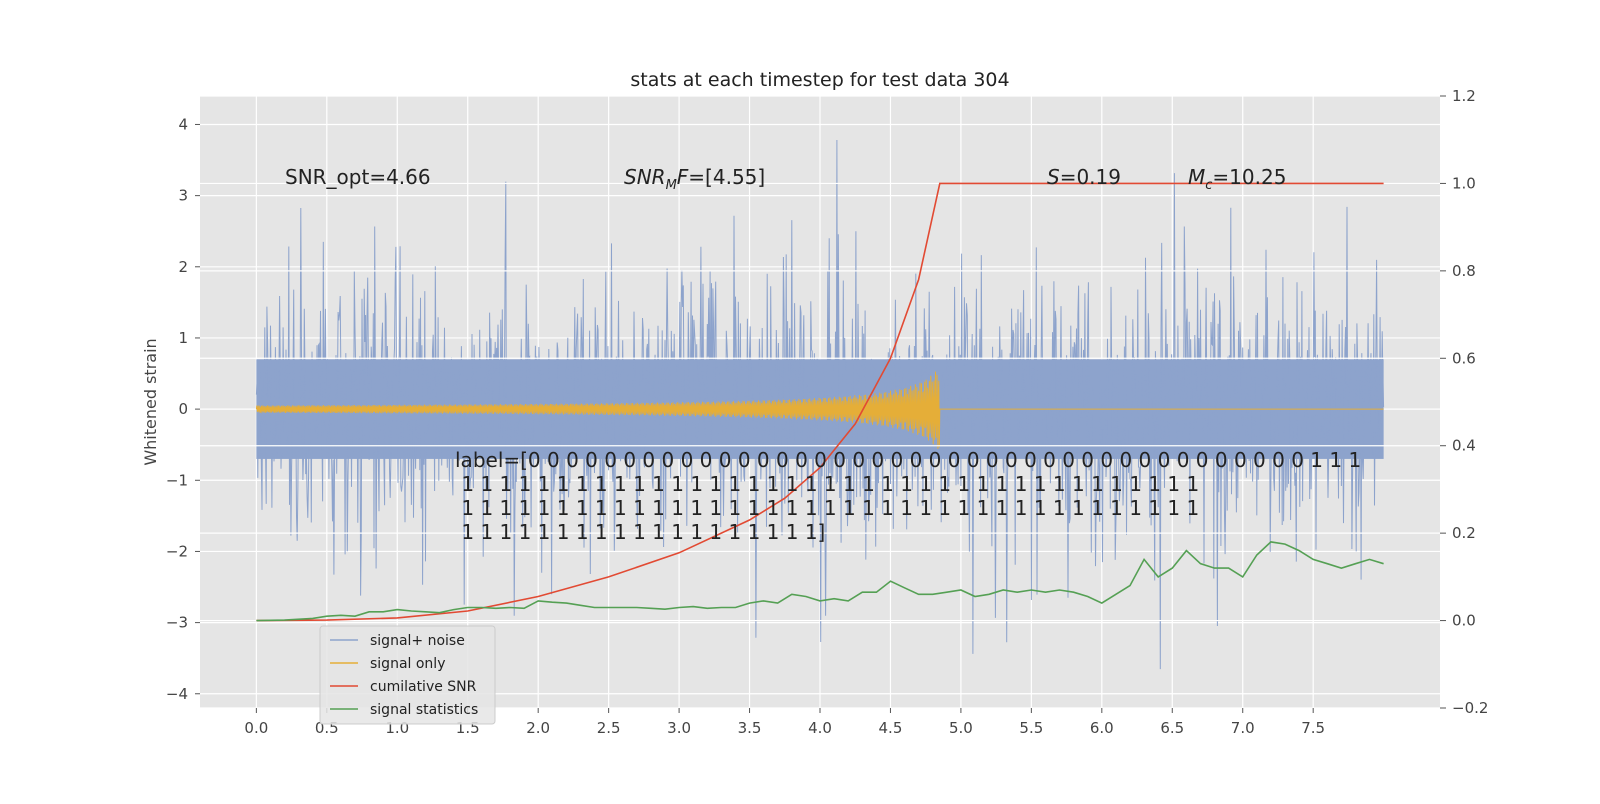 The image size is (1600, 804). Describe the element at coordinates (891, 728) in the screenshot. I see `x-tick-label: 4.5` at that location.